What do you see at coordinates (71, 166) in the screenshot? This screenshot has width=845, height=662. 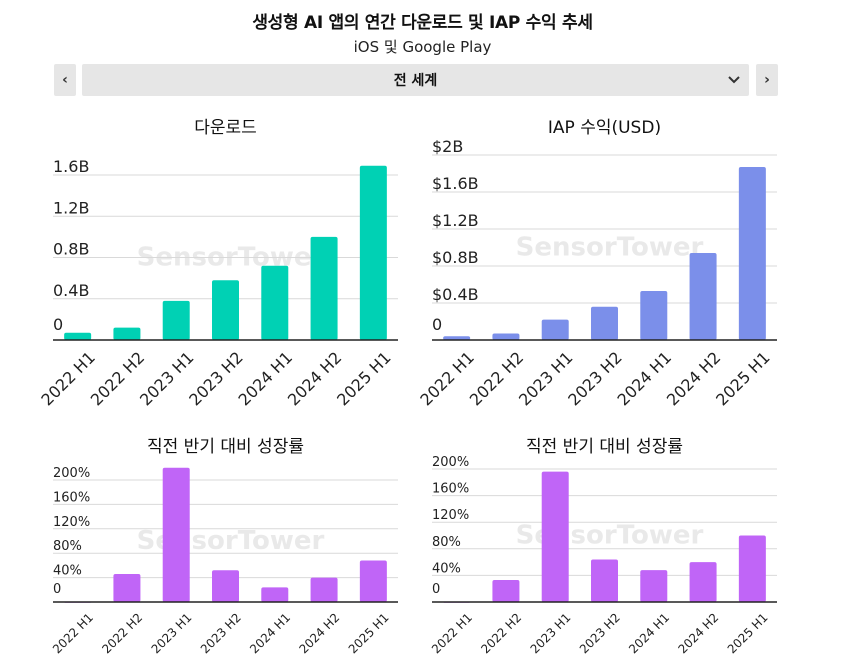 I see `y-tick-label: 1.6B` at bounding box center [71, 166].